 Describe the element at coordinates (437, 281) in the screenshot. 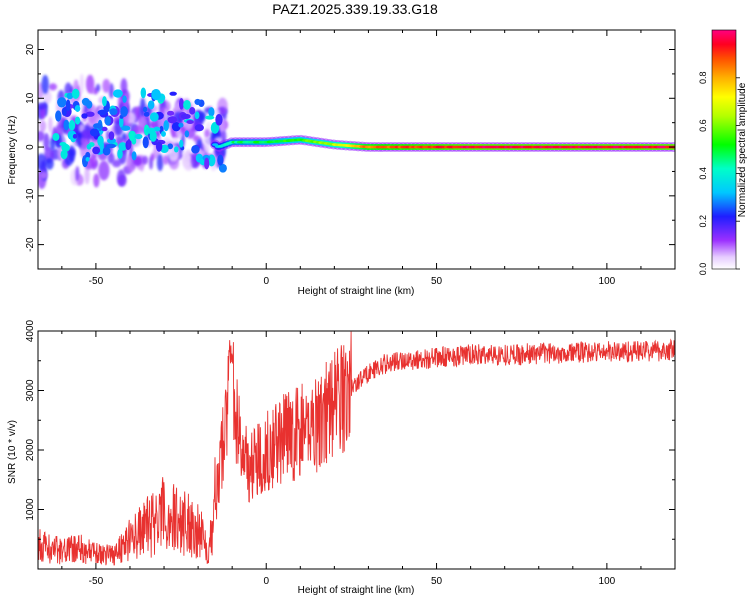

I see `spectrogram-x-tick-label: 50` at that location.